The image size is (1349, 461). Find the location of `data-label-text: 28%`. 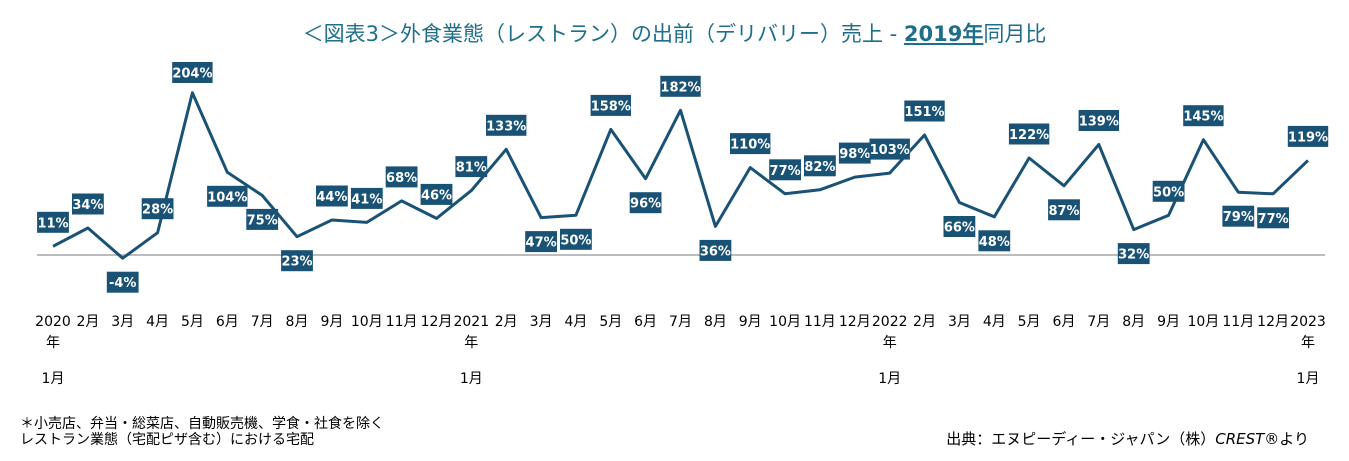

data-label-text: 28% is located at coordinates (157, 210).